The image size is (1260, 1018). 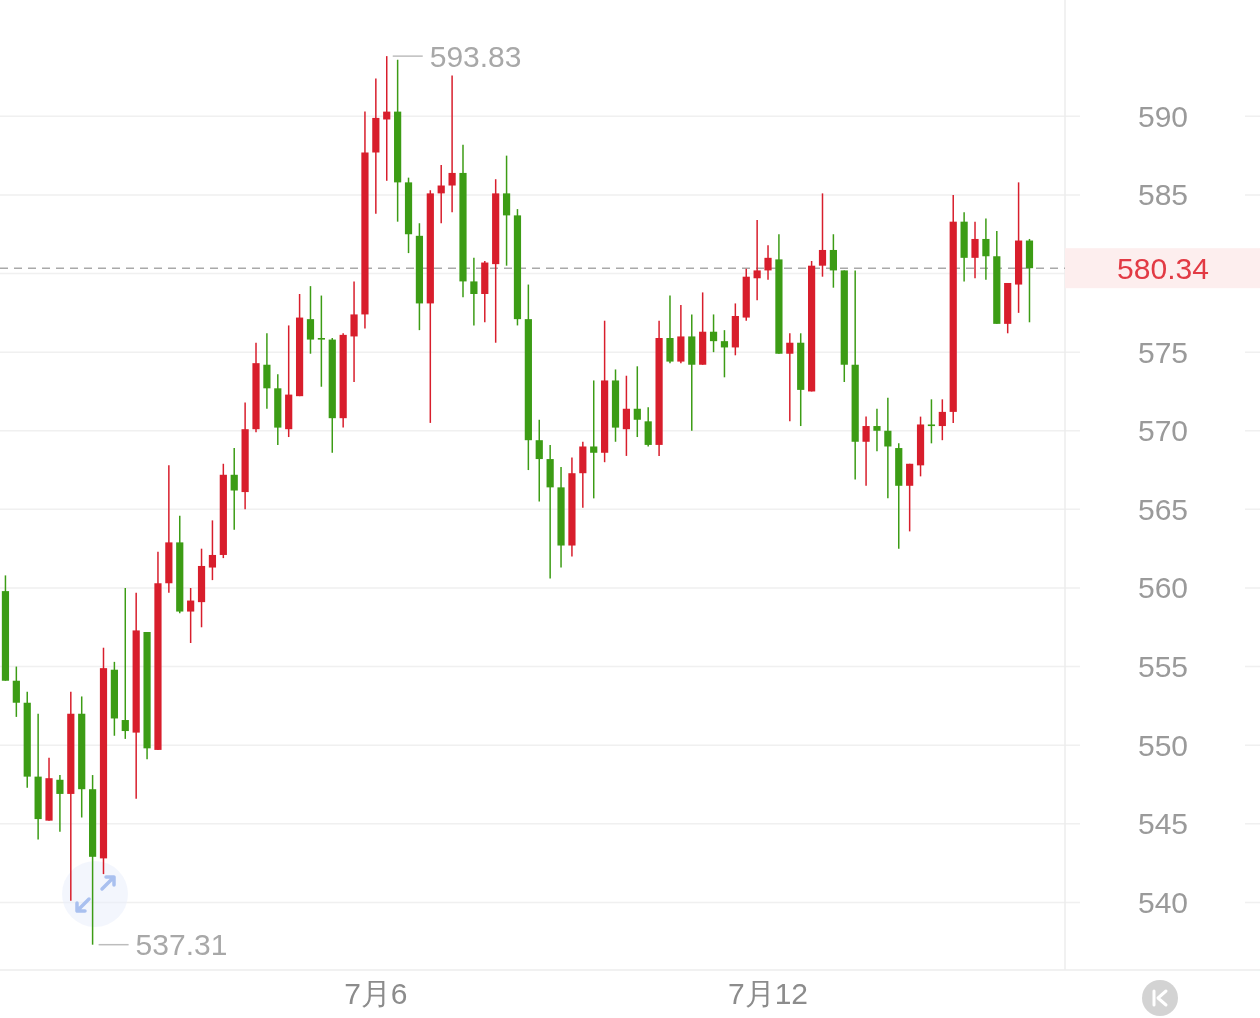 I want to click on y-tick-label: 575, so click(x=1163, y=352).